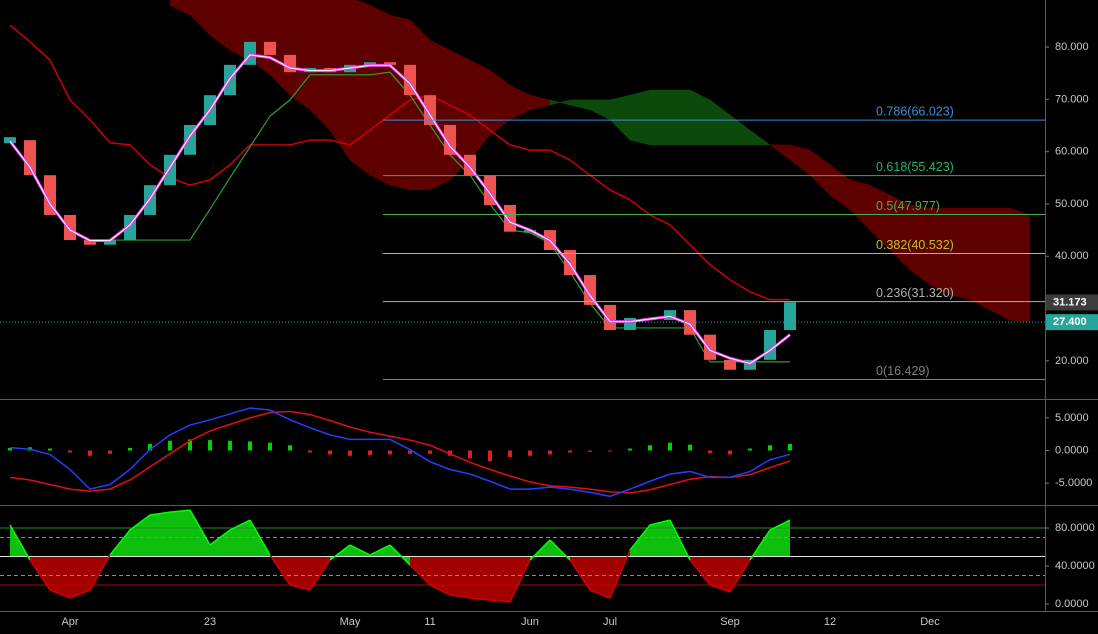  I want to click on x-tick-label: Jul, so click(610, 622).